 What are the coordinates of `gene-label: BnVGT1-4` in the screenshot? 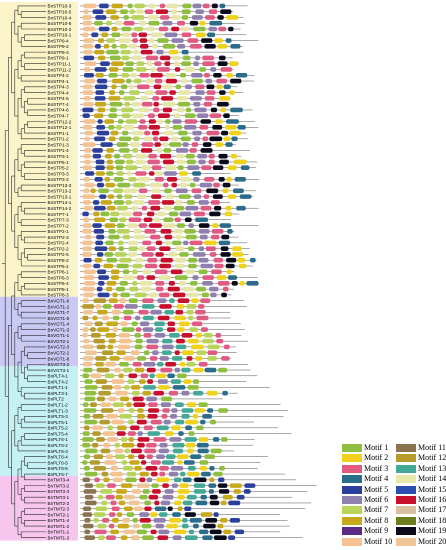 It's located at (59, 324).